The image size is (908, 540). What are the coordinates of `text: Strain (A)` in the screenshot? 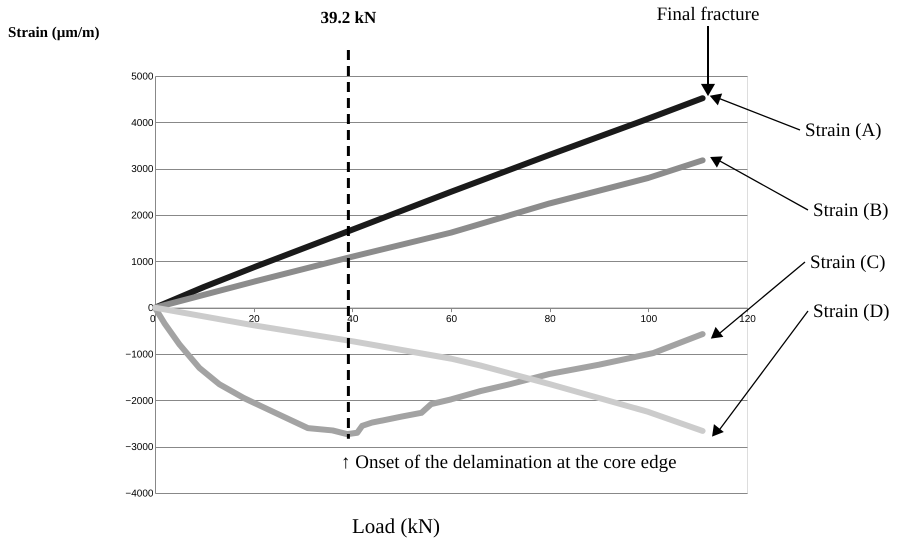 It's located at (843, 130).